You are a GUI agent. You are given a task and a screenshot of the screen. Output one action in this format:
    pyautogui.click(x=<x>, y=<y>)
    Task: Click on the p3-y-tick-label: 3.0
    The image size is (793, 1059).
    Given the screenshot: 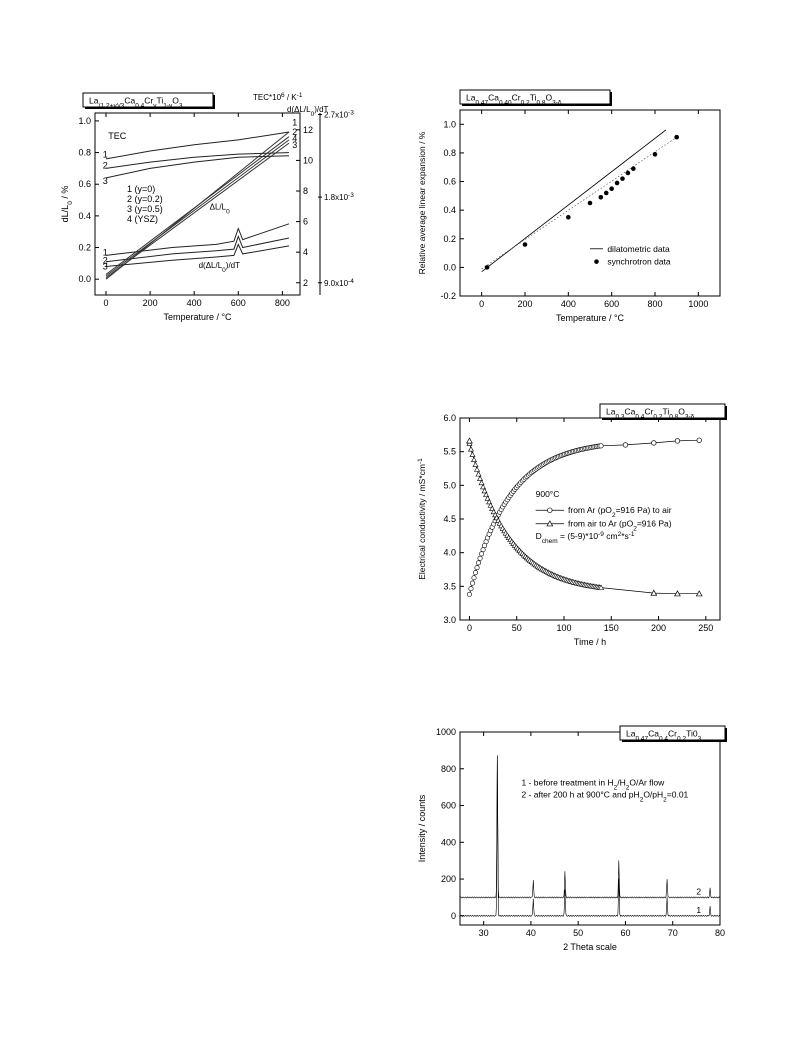 What is the action you would take?
    pyautogui.click(x=449, y=620)
    